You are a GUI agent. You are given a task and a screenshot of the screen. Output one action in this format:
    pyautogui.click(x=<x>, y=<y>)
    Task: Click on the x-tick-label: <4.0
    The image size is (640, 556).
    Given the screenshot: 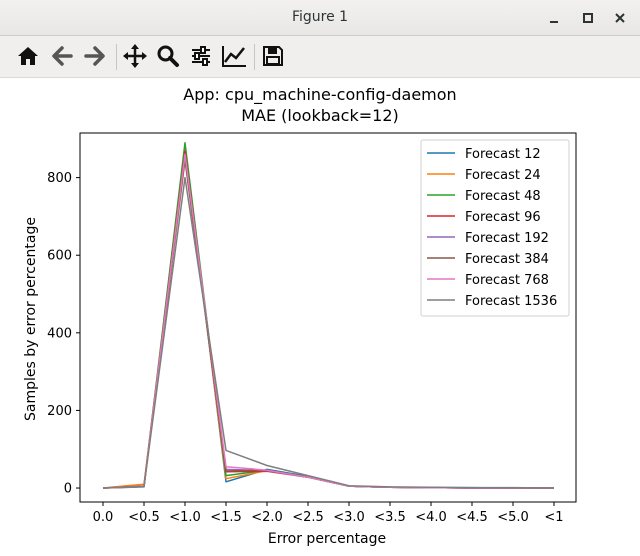 What is the action you would take?
    pyautogui.click(x=431, y=517)
    